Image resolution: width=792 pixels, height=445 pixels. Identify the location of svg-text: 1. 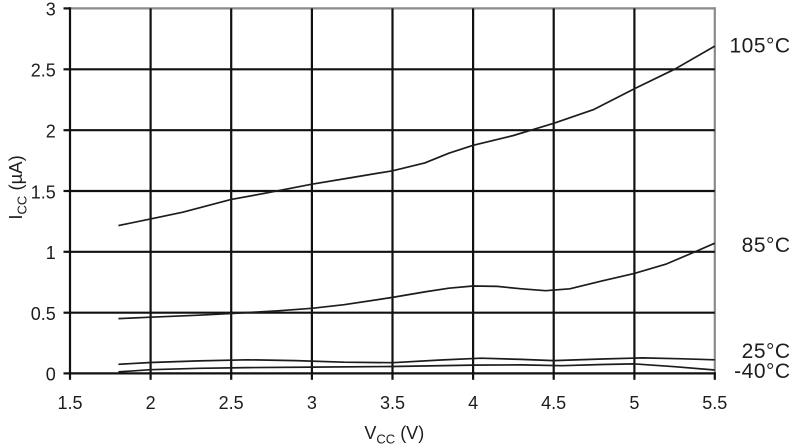
(51, 253).